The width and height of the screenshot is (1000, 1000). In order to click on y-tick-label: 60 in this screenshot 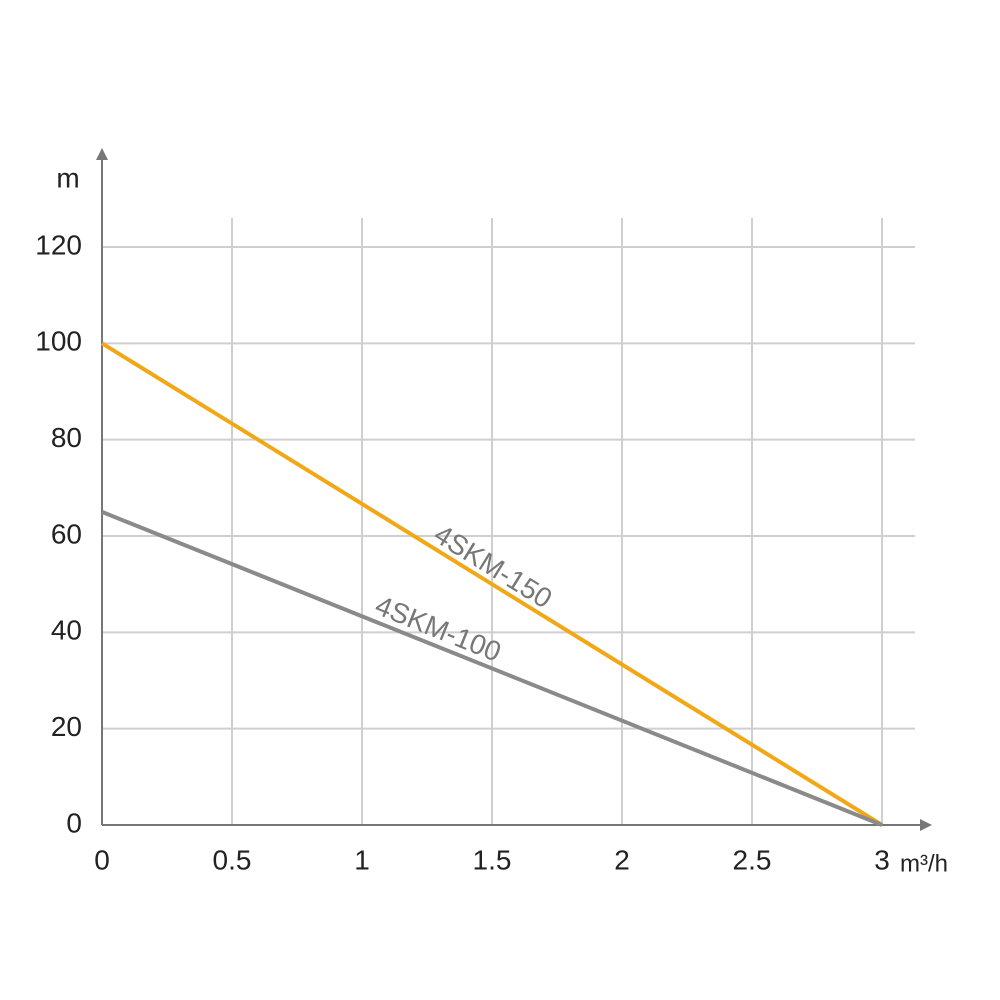, I will do `click(66, 533)`.